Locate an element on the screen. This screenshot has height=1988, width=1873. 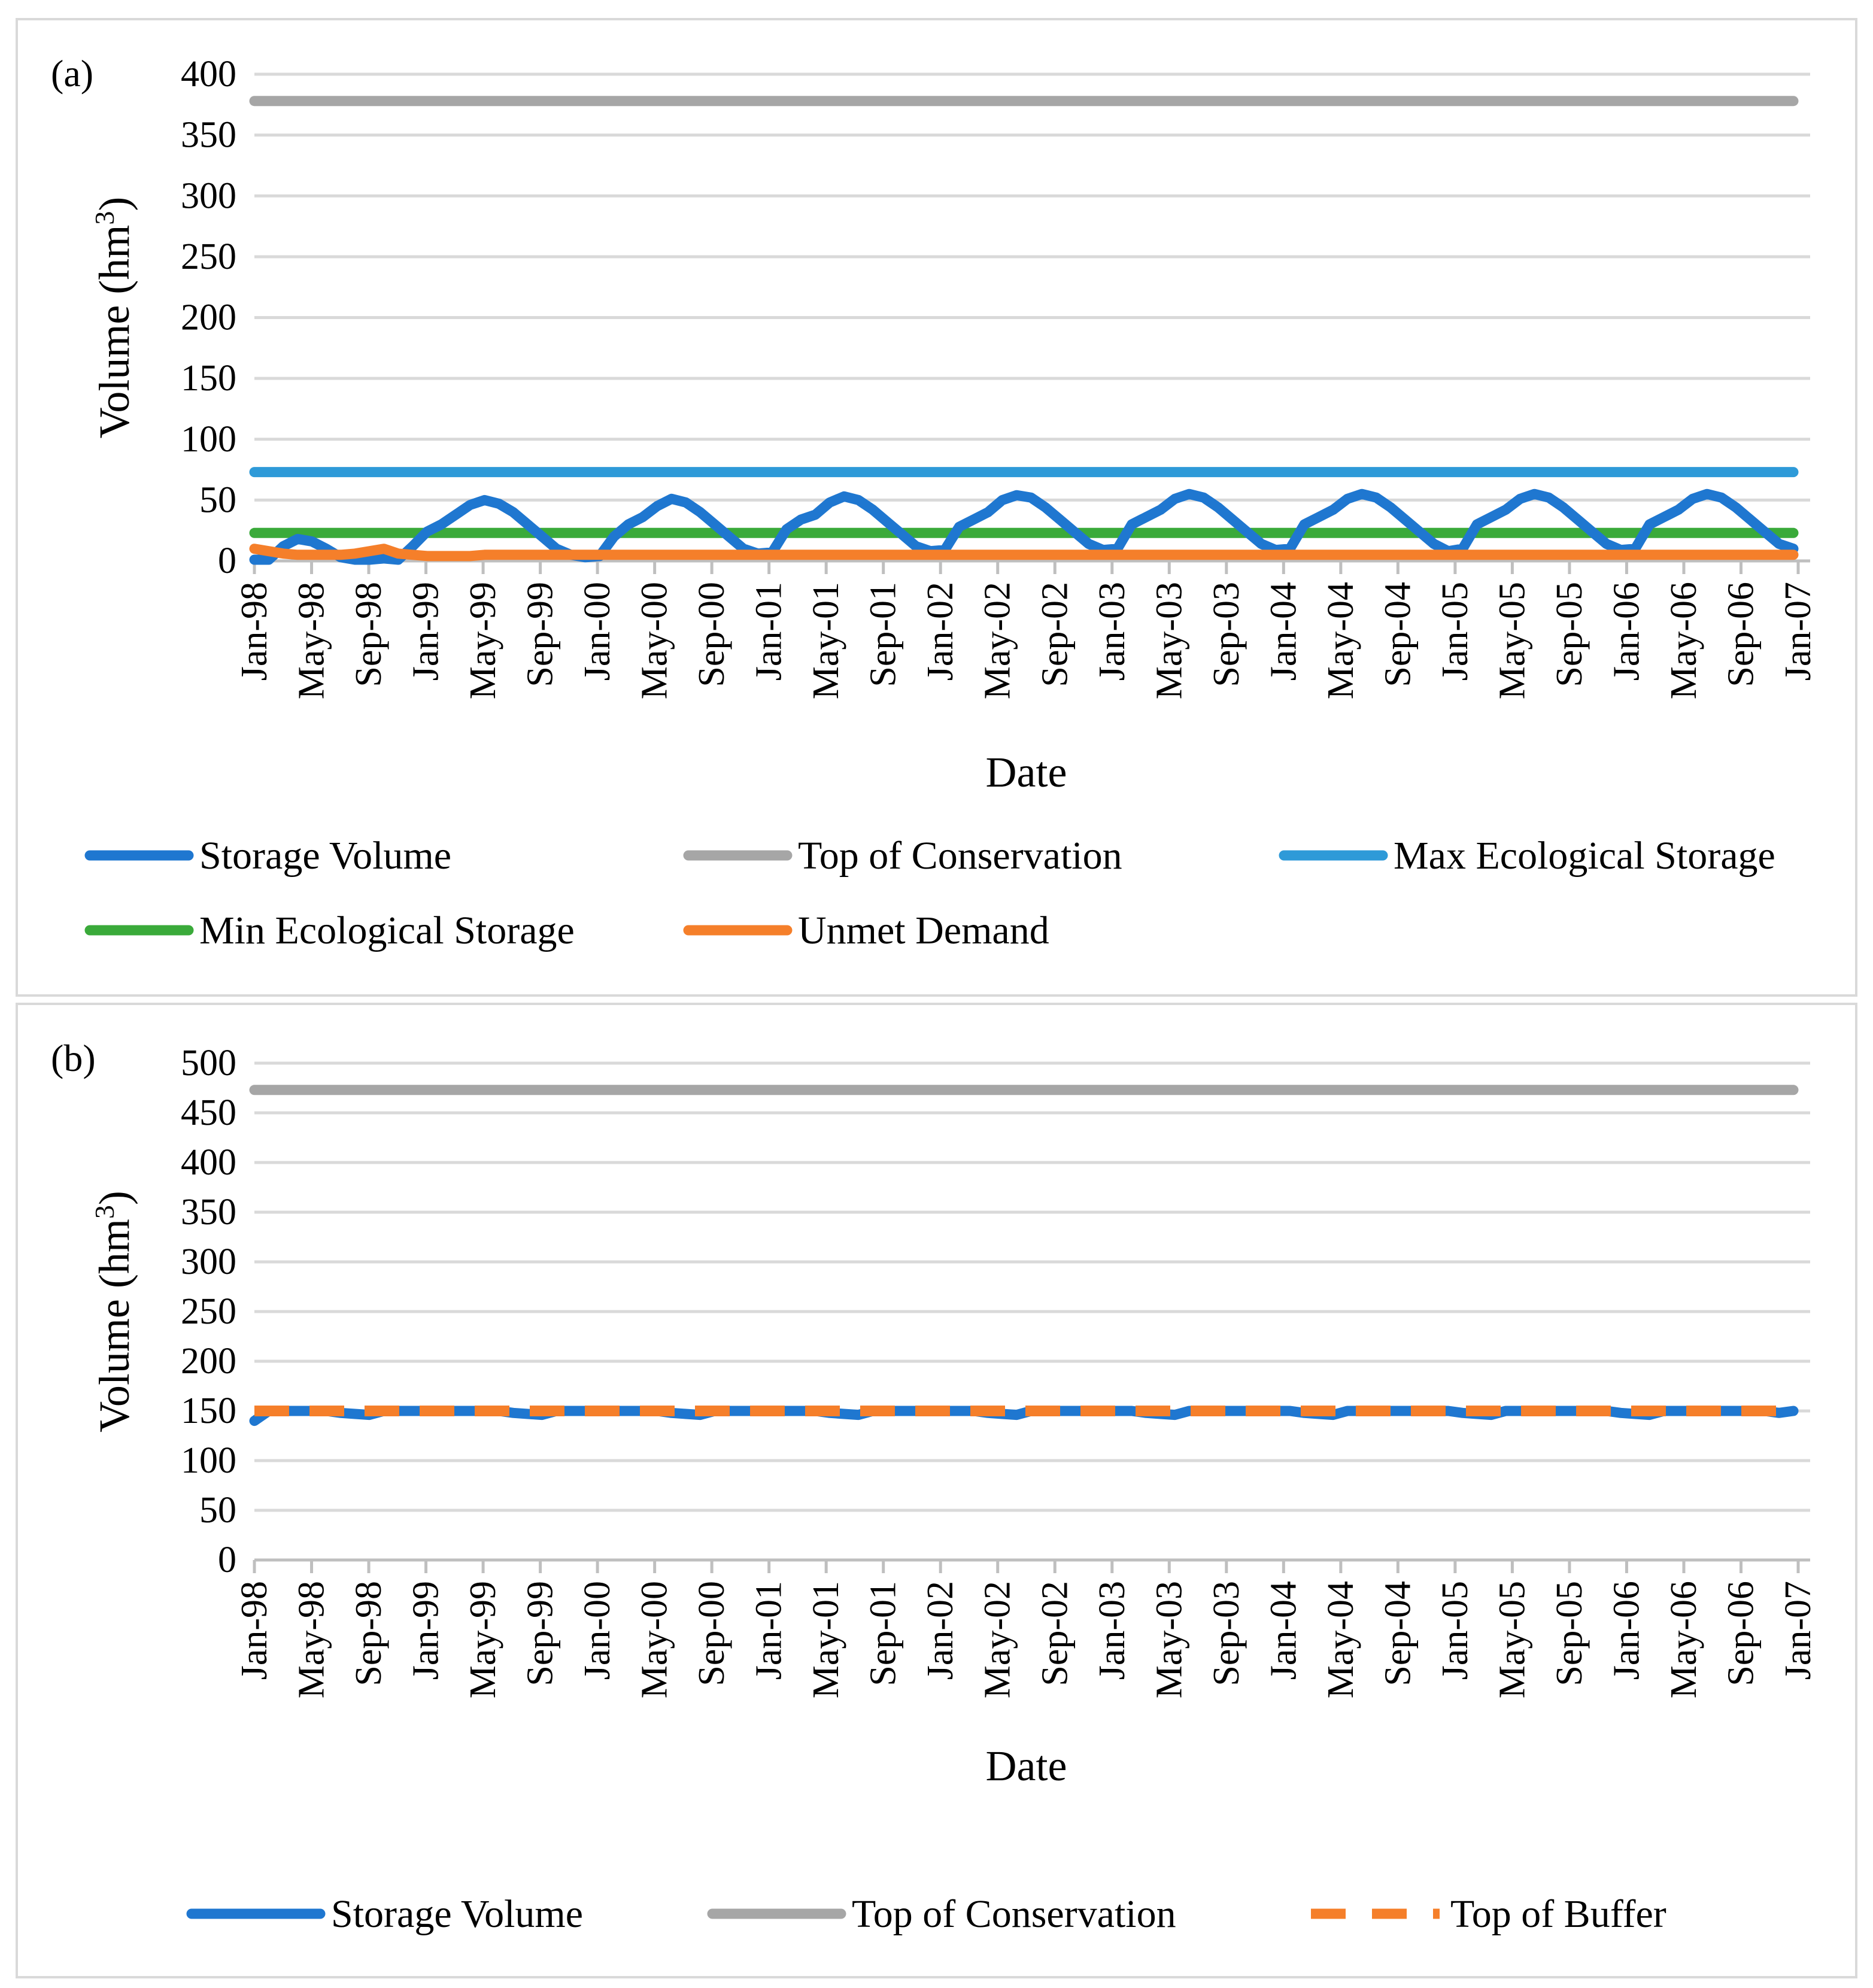
series-line-unmet-demand is located at coordinates (1024, 553).